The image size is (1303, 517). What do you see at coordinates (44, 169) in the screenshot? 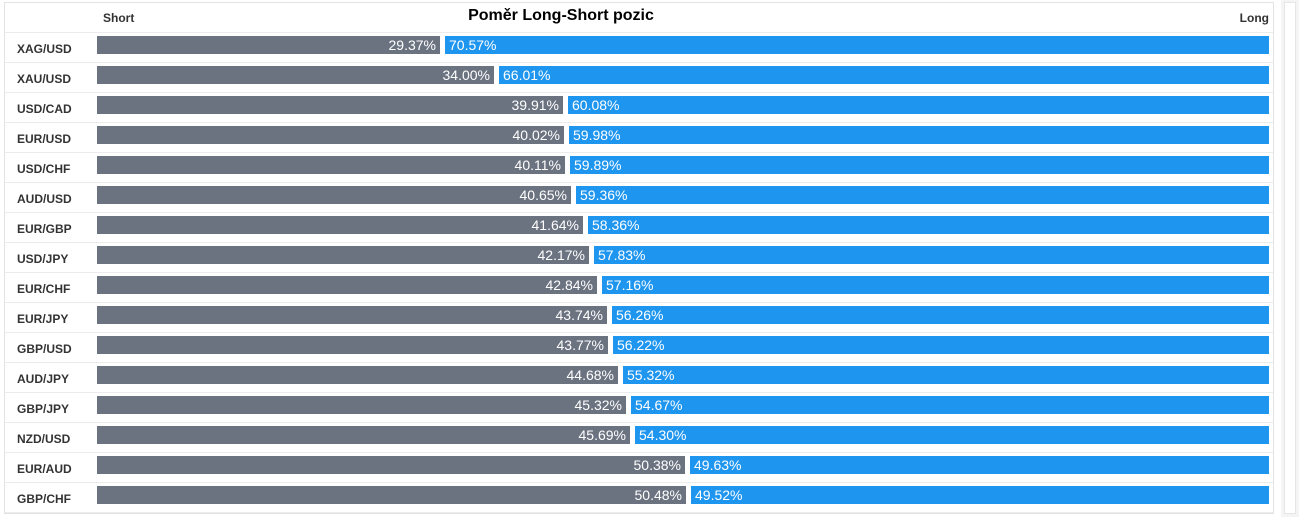
I see `category-label: USD/CHF` at bounding box center [44, 169].